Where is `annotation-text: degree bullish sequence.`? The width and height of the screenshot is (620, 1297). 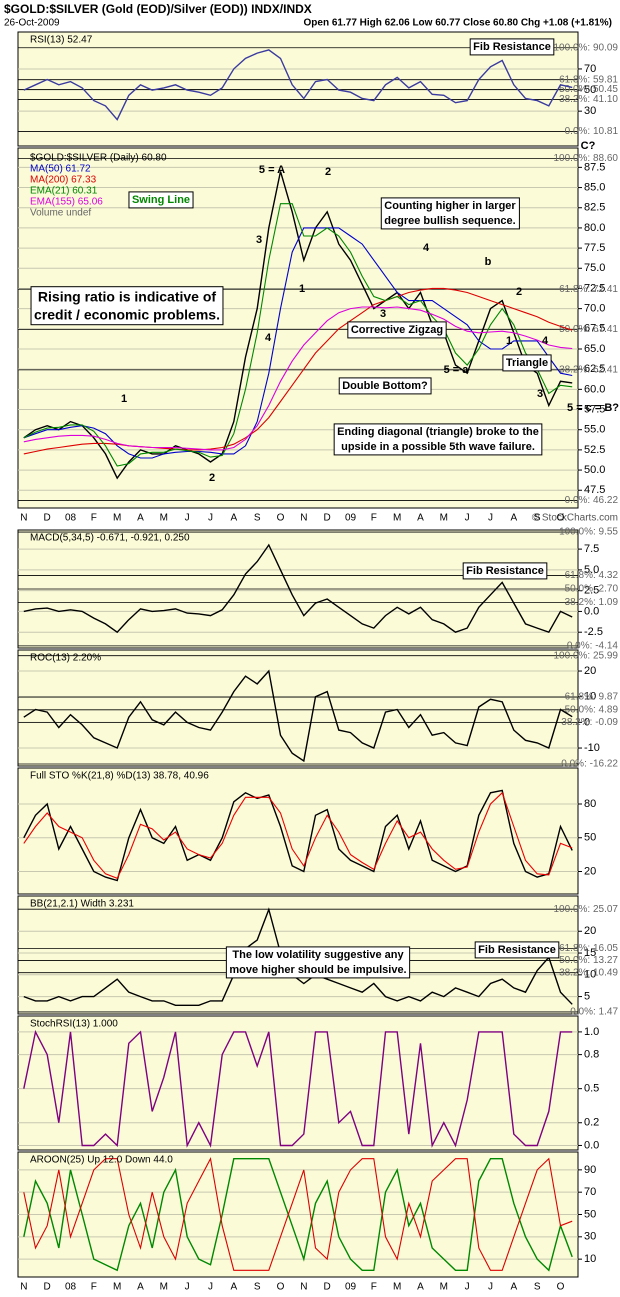
annotation-text: degree bullish sequence. is located at coordinates (449, 221).